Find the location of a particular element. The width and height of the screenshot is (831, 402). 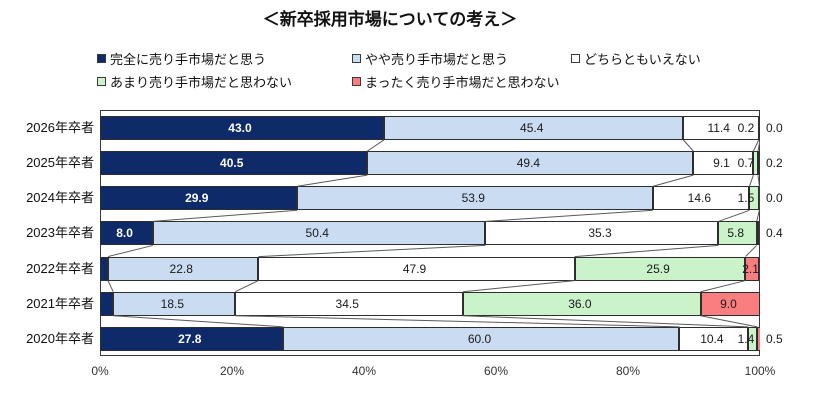

bar-segment-r2-s3 is located at coordinates (754, 198).